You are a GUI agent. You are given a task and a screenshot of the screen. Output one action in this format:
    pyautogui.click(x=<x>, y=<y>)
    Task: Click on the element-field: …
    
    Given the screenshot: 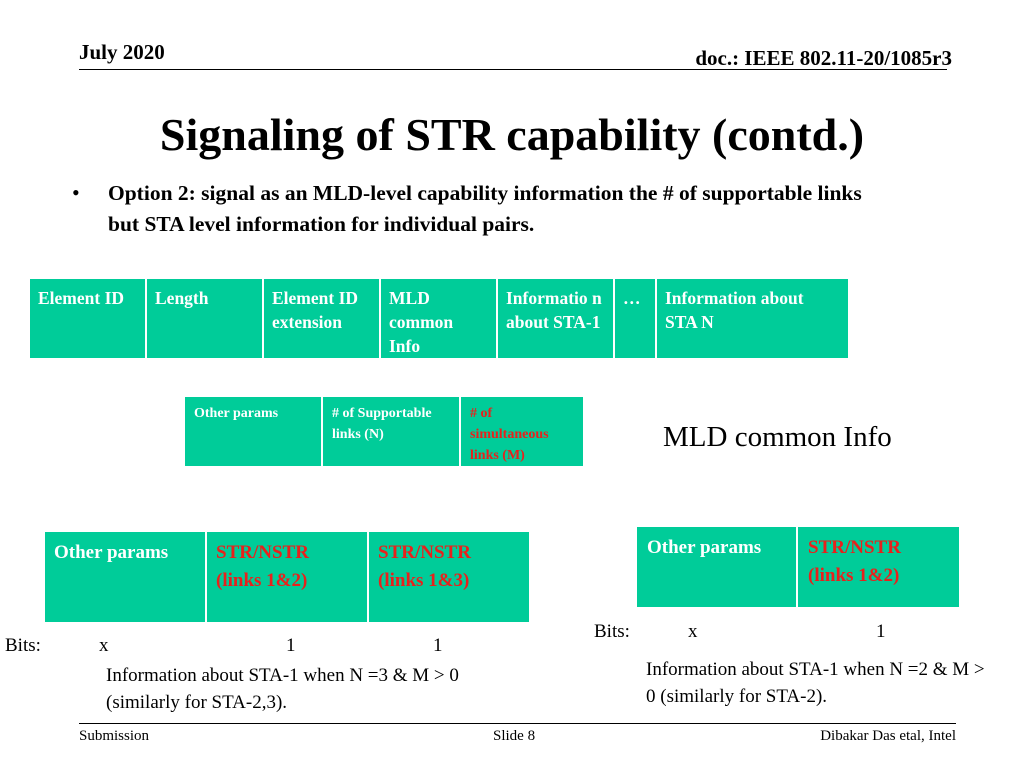 What is the action you would take?
    pyautogui.click(x=636, y=318)
    